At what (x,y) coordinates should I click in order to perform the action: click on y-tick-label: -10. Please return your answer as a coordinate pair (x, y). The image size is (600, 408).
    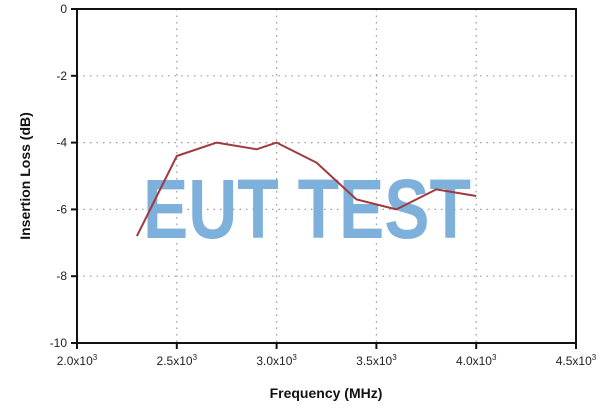
    Looking at the image, I should click on (59, 343).